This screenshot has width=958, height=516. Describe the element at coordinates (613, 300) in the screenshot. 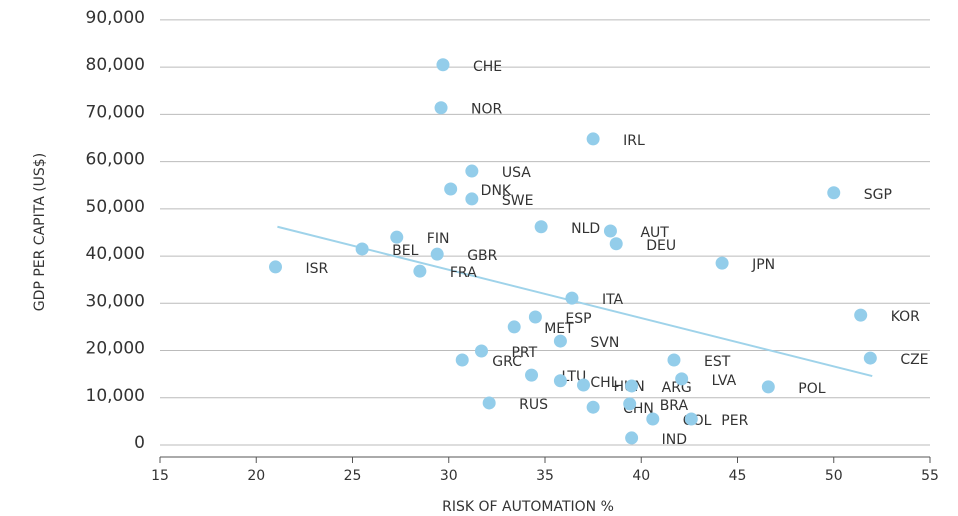

I see `point-label: ITA` at that location.